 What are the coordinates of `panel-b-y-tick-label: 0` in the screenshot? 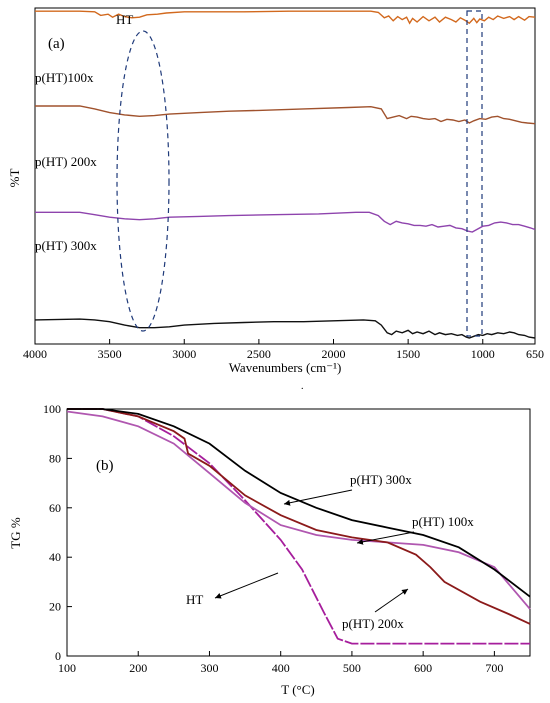 It's located at (58, 656).